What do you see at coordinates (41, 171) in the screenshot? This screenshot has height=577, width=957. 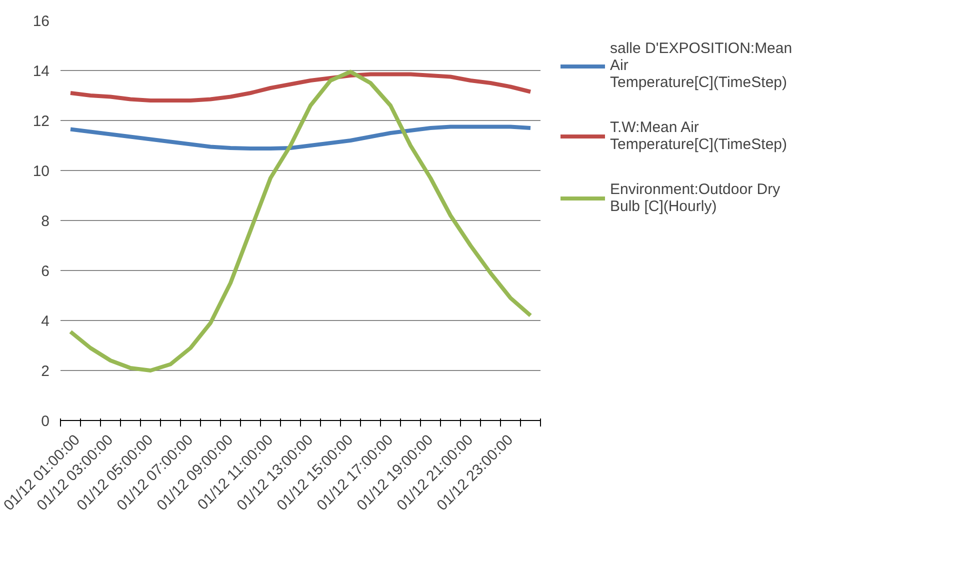 I see `y-tick-label: 10` at bounding box center [41, 171].